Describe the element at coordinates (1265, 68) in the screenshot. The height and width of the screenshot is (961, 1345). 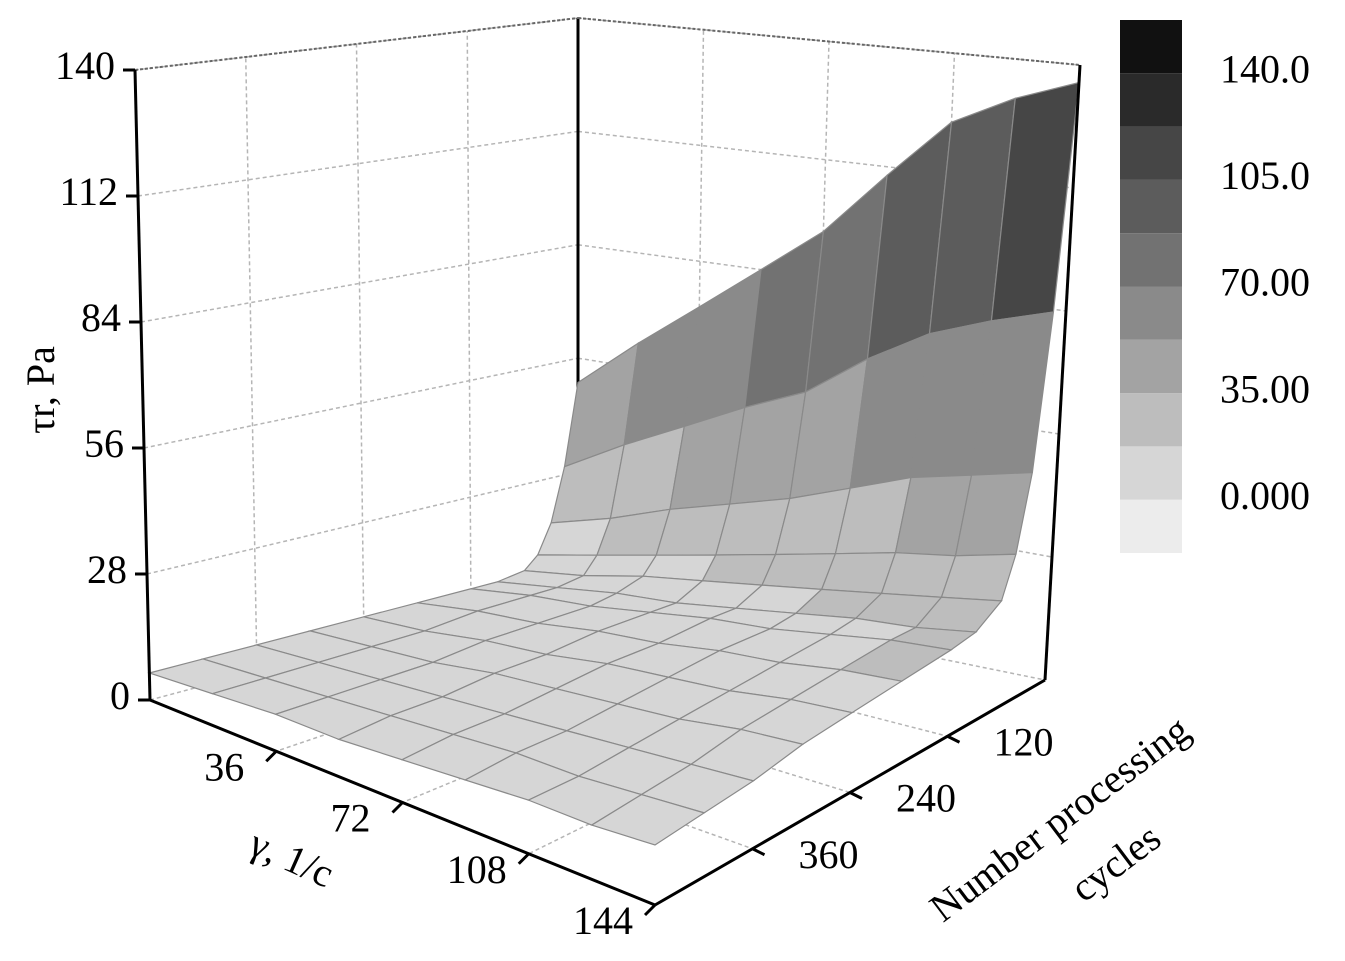
I see `colorbar-tick-label: 140.0` at that location.